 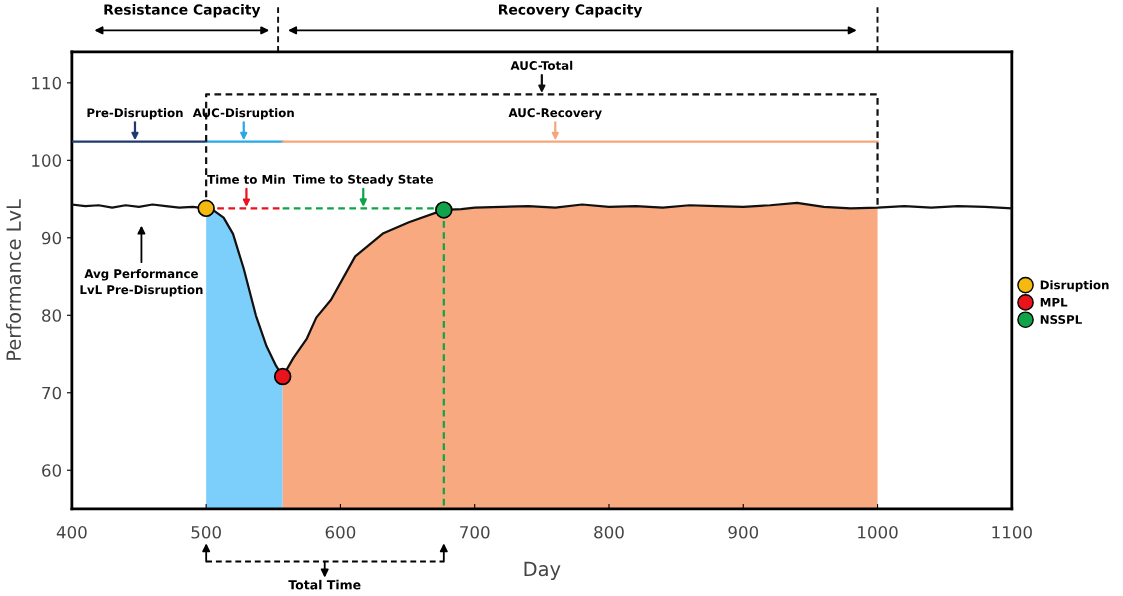 What do you see at coordinates (542, 571) in the screenshot?
I see `x-axis-title: Day` at bounding box center [542, 571].